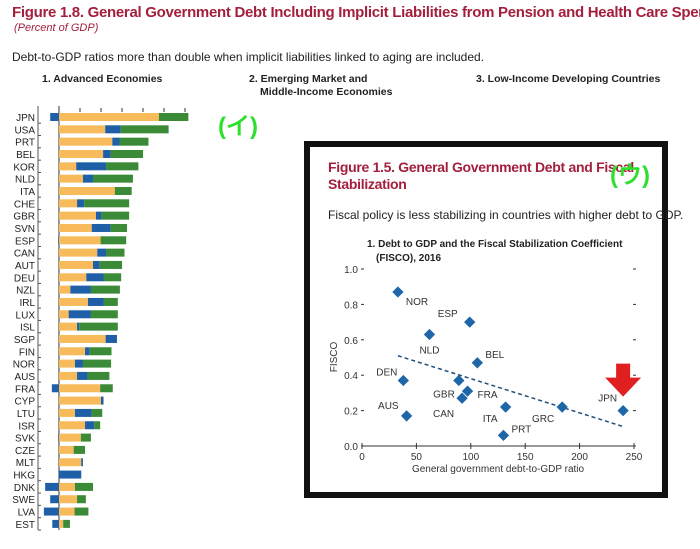  What do you see at coordinates (115, 252) in the screenshot?
I see `bar-health-care-can` at bounding box center [115, 252].